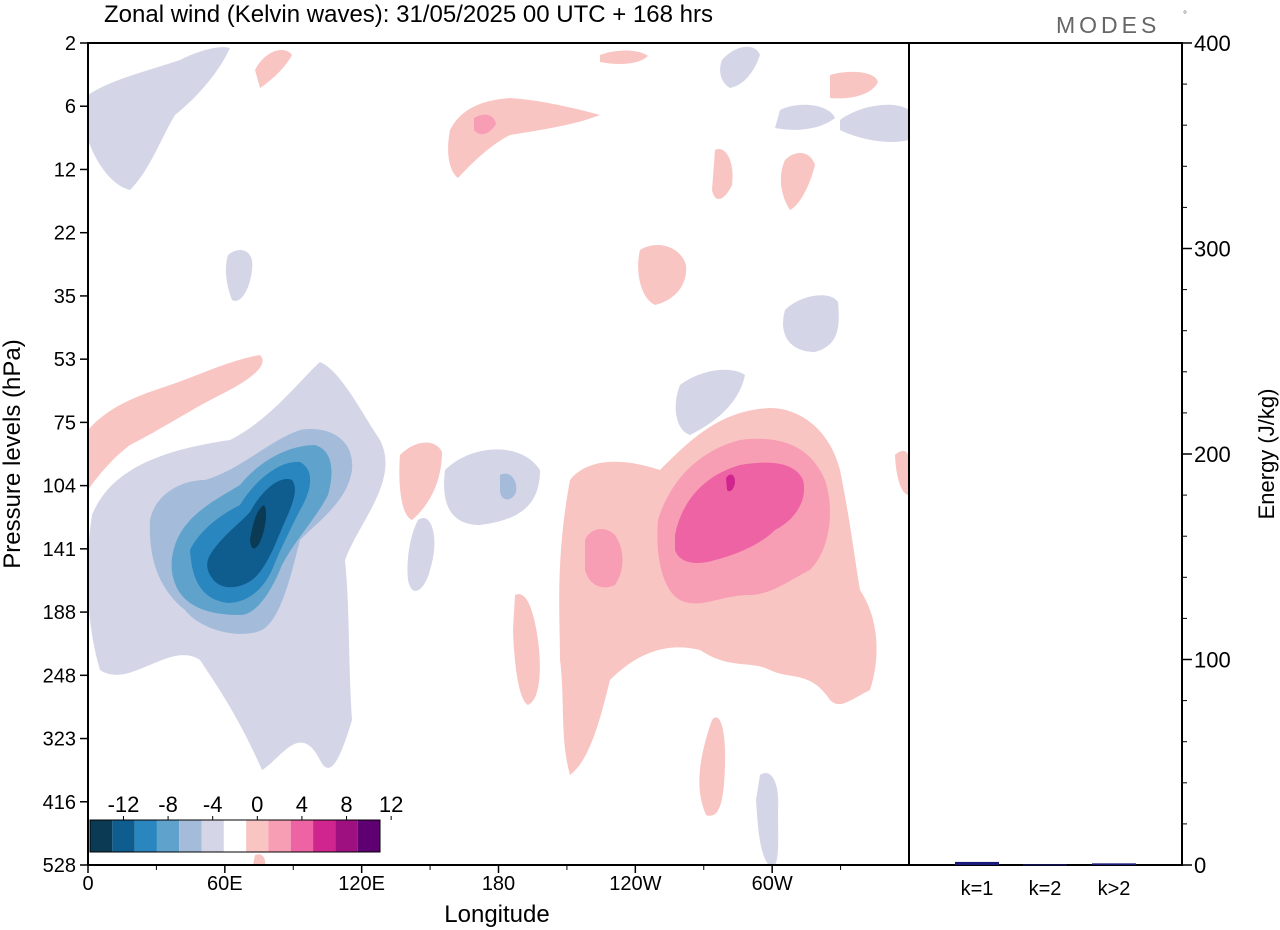  Describe the element at coordinates (59, 866) in the screenshot. I see `y-tick-label: 528` at that location.